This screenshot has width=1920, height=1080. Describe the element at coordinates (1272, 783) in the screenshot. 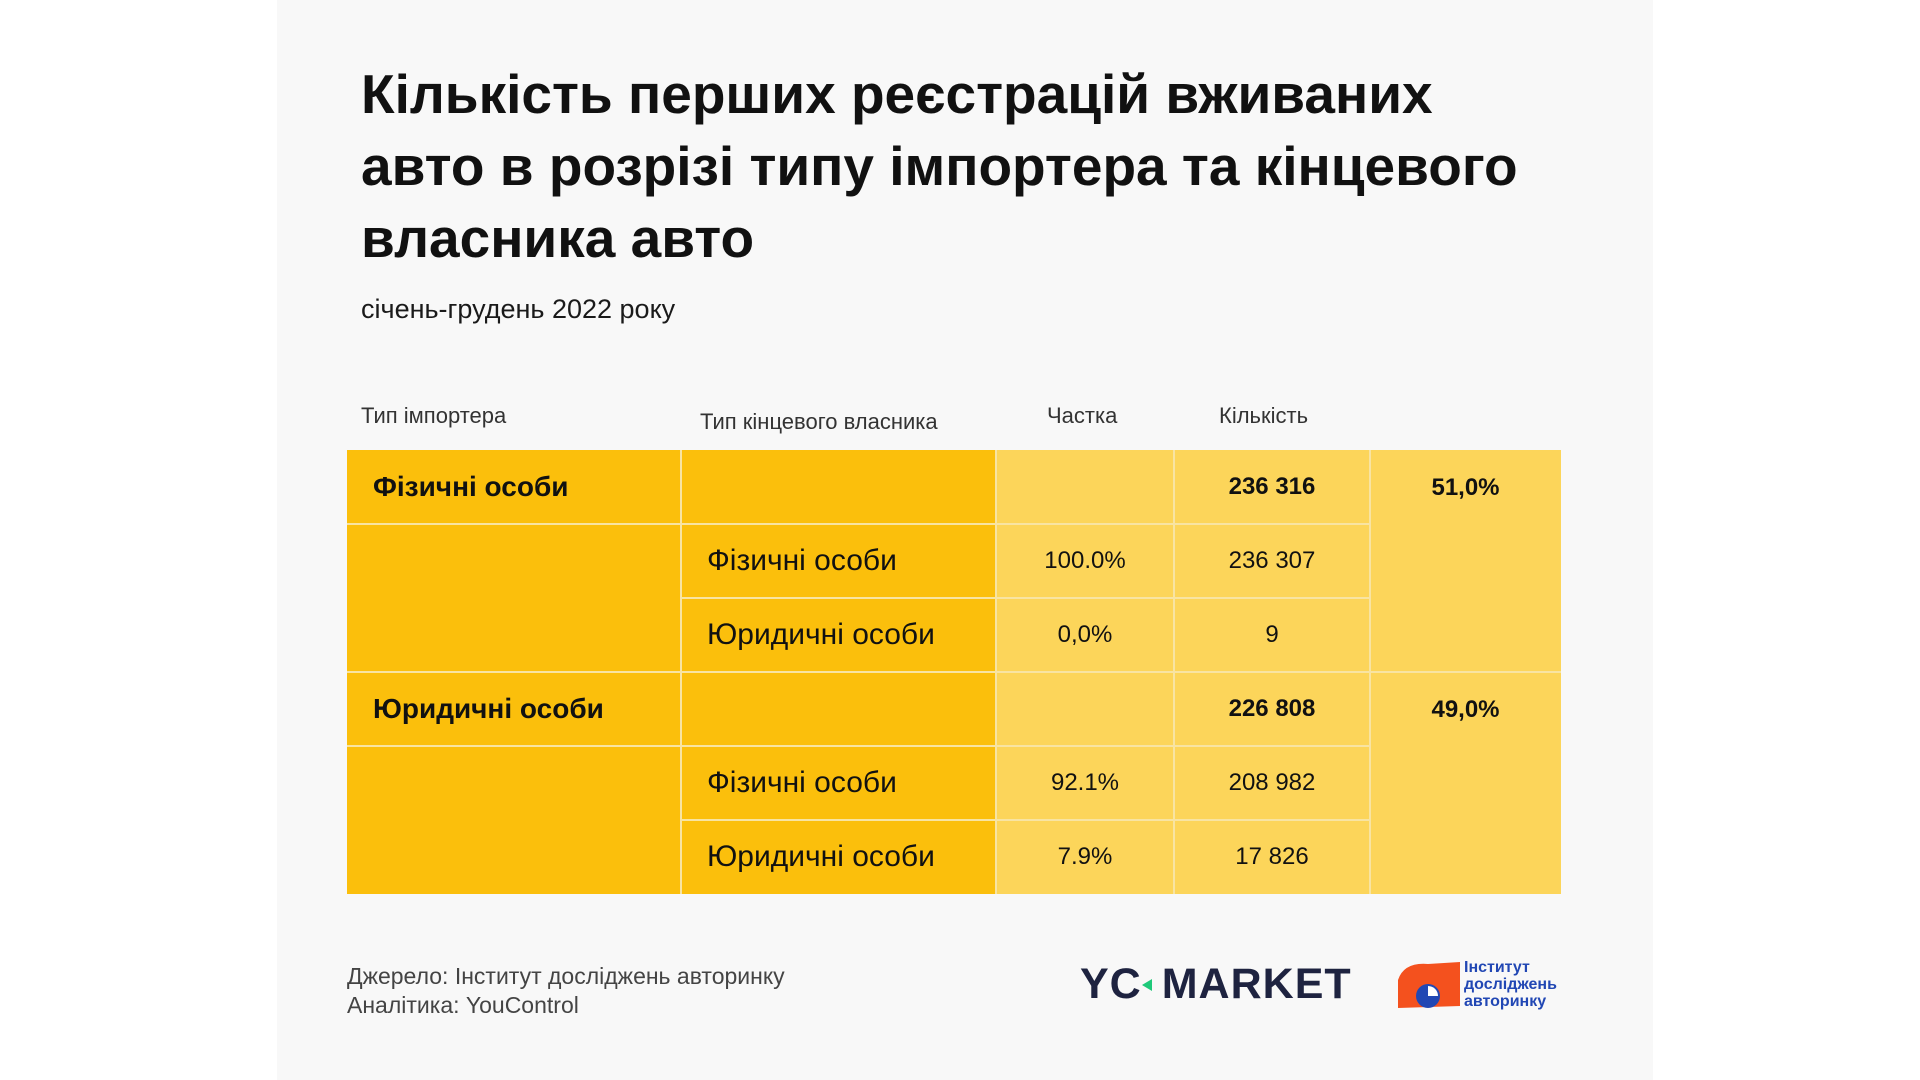

I see `group-2-row-1-count: 208 982` at that location.